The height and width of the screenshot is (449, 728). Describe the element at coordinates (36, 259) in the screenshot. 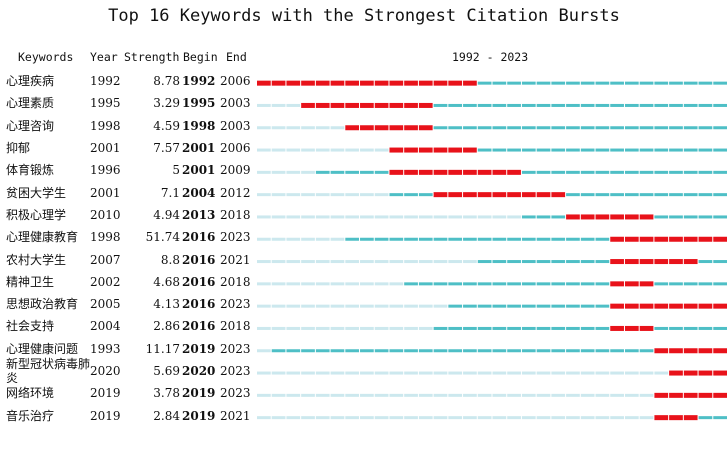

I see `keyword-label: 农村大学生` at that location.